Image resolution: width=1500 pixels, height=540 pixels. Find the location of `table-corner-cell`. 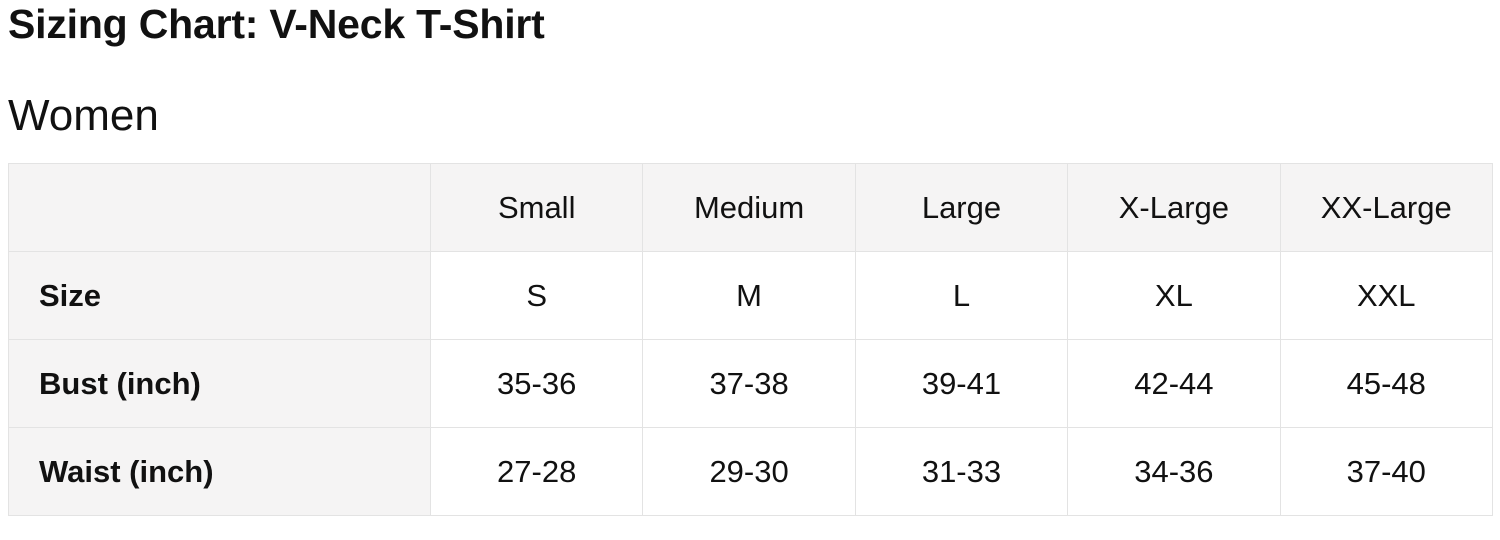

table-corner-cell is located at coordinates (219, 207).